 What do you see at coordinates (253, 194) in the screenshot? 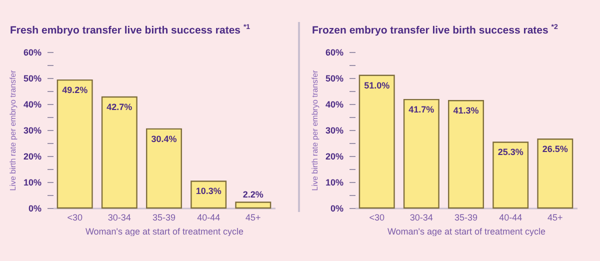
I see `data-label: 2.2%` at bounding box center [253, 194].